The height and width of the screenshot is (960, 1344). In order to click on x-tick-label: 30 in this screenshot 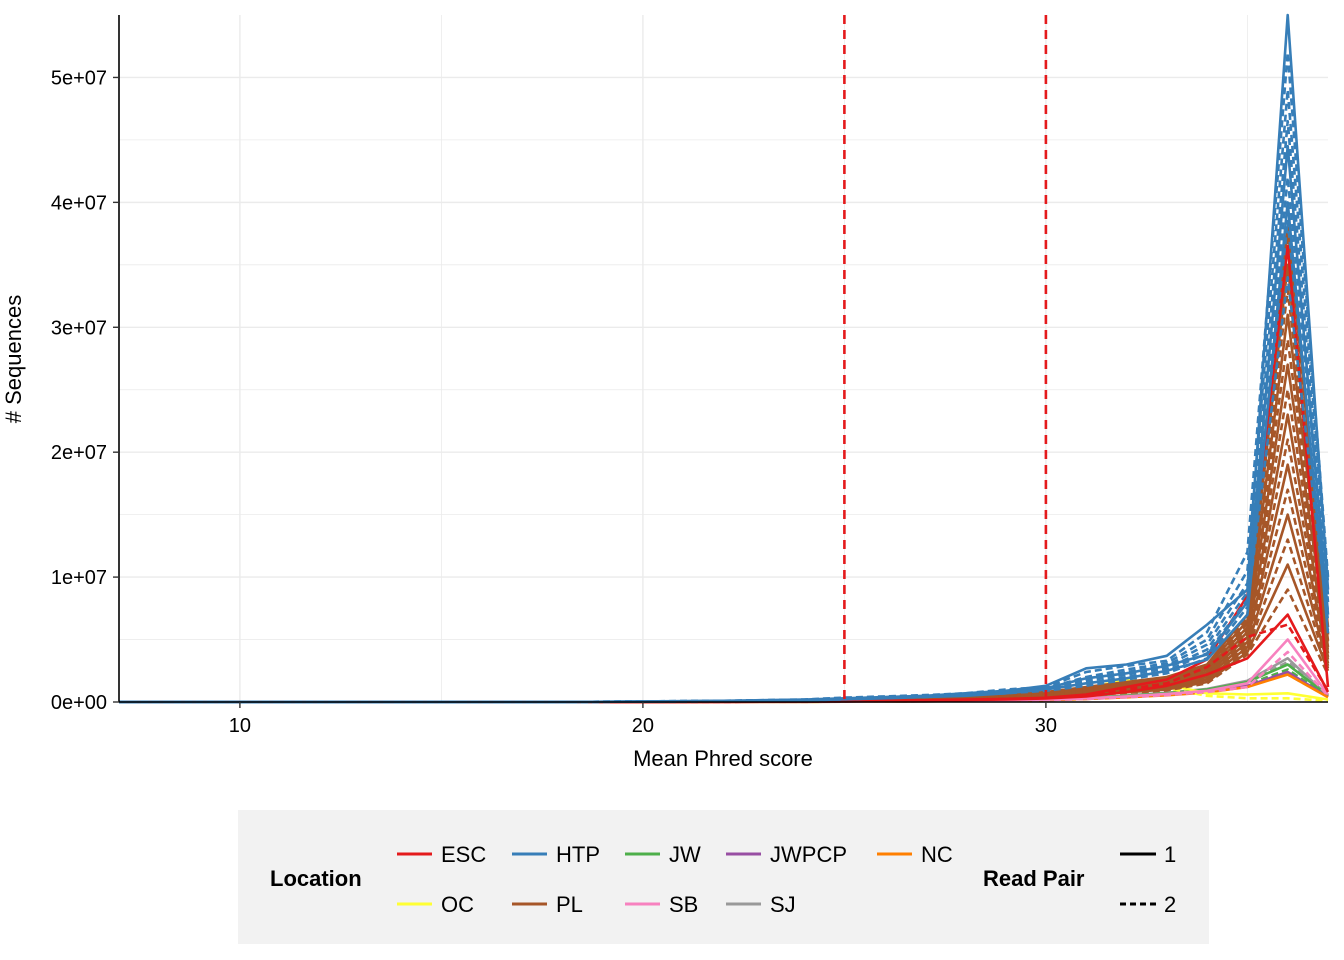, I will do `click(1046, 726)`.